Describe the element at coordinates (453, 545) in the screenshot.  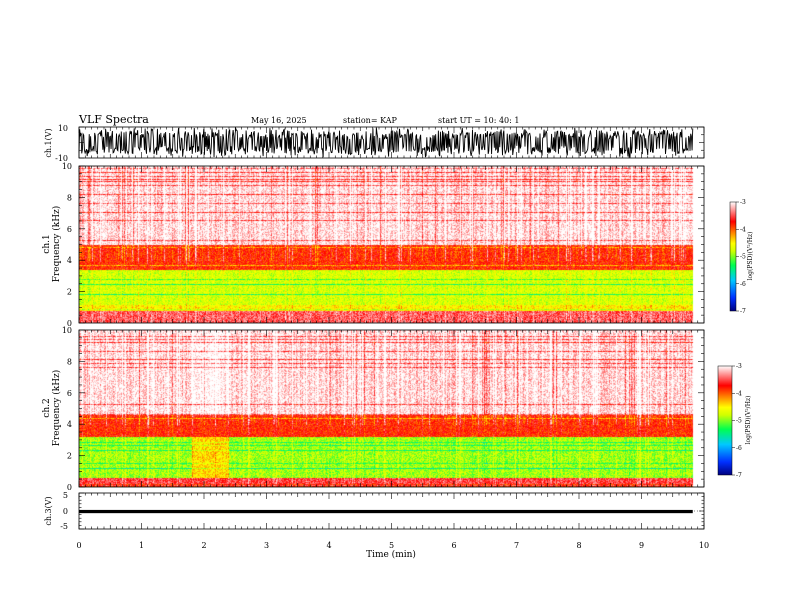
I see `time-tick-label: 6` at that location.